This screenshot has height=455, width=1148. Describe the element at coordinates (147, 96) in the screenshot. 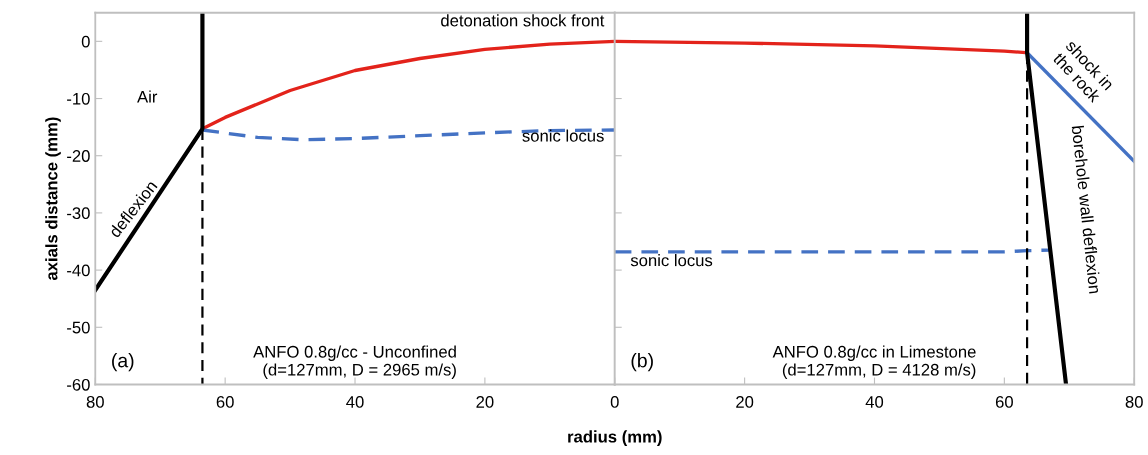

I see `annotation: Air` at that location.